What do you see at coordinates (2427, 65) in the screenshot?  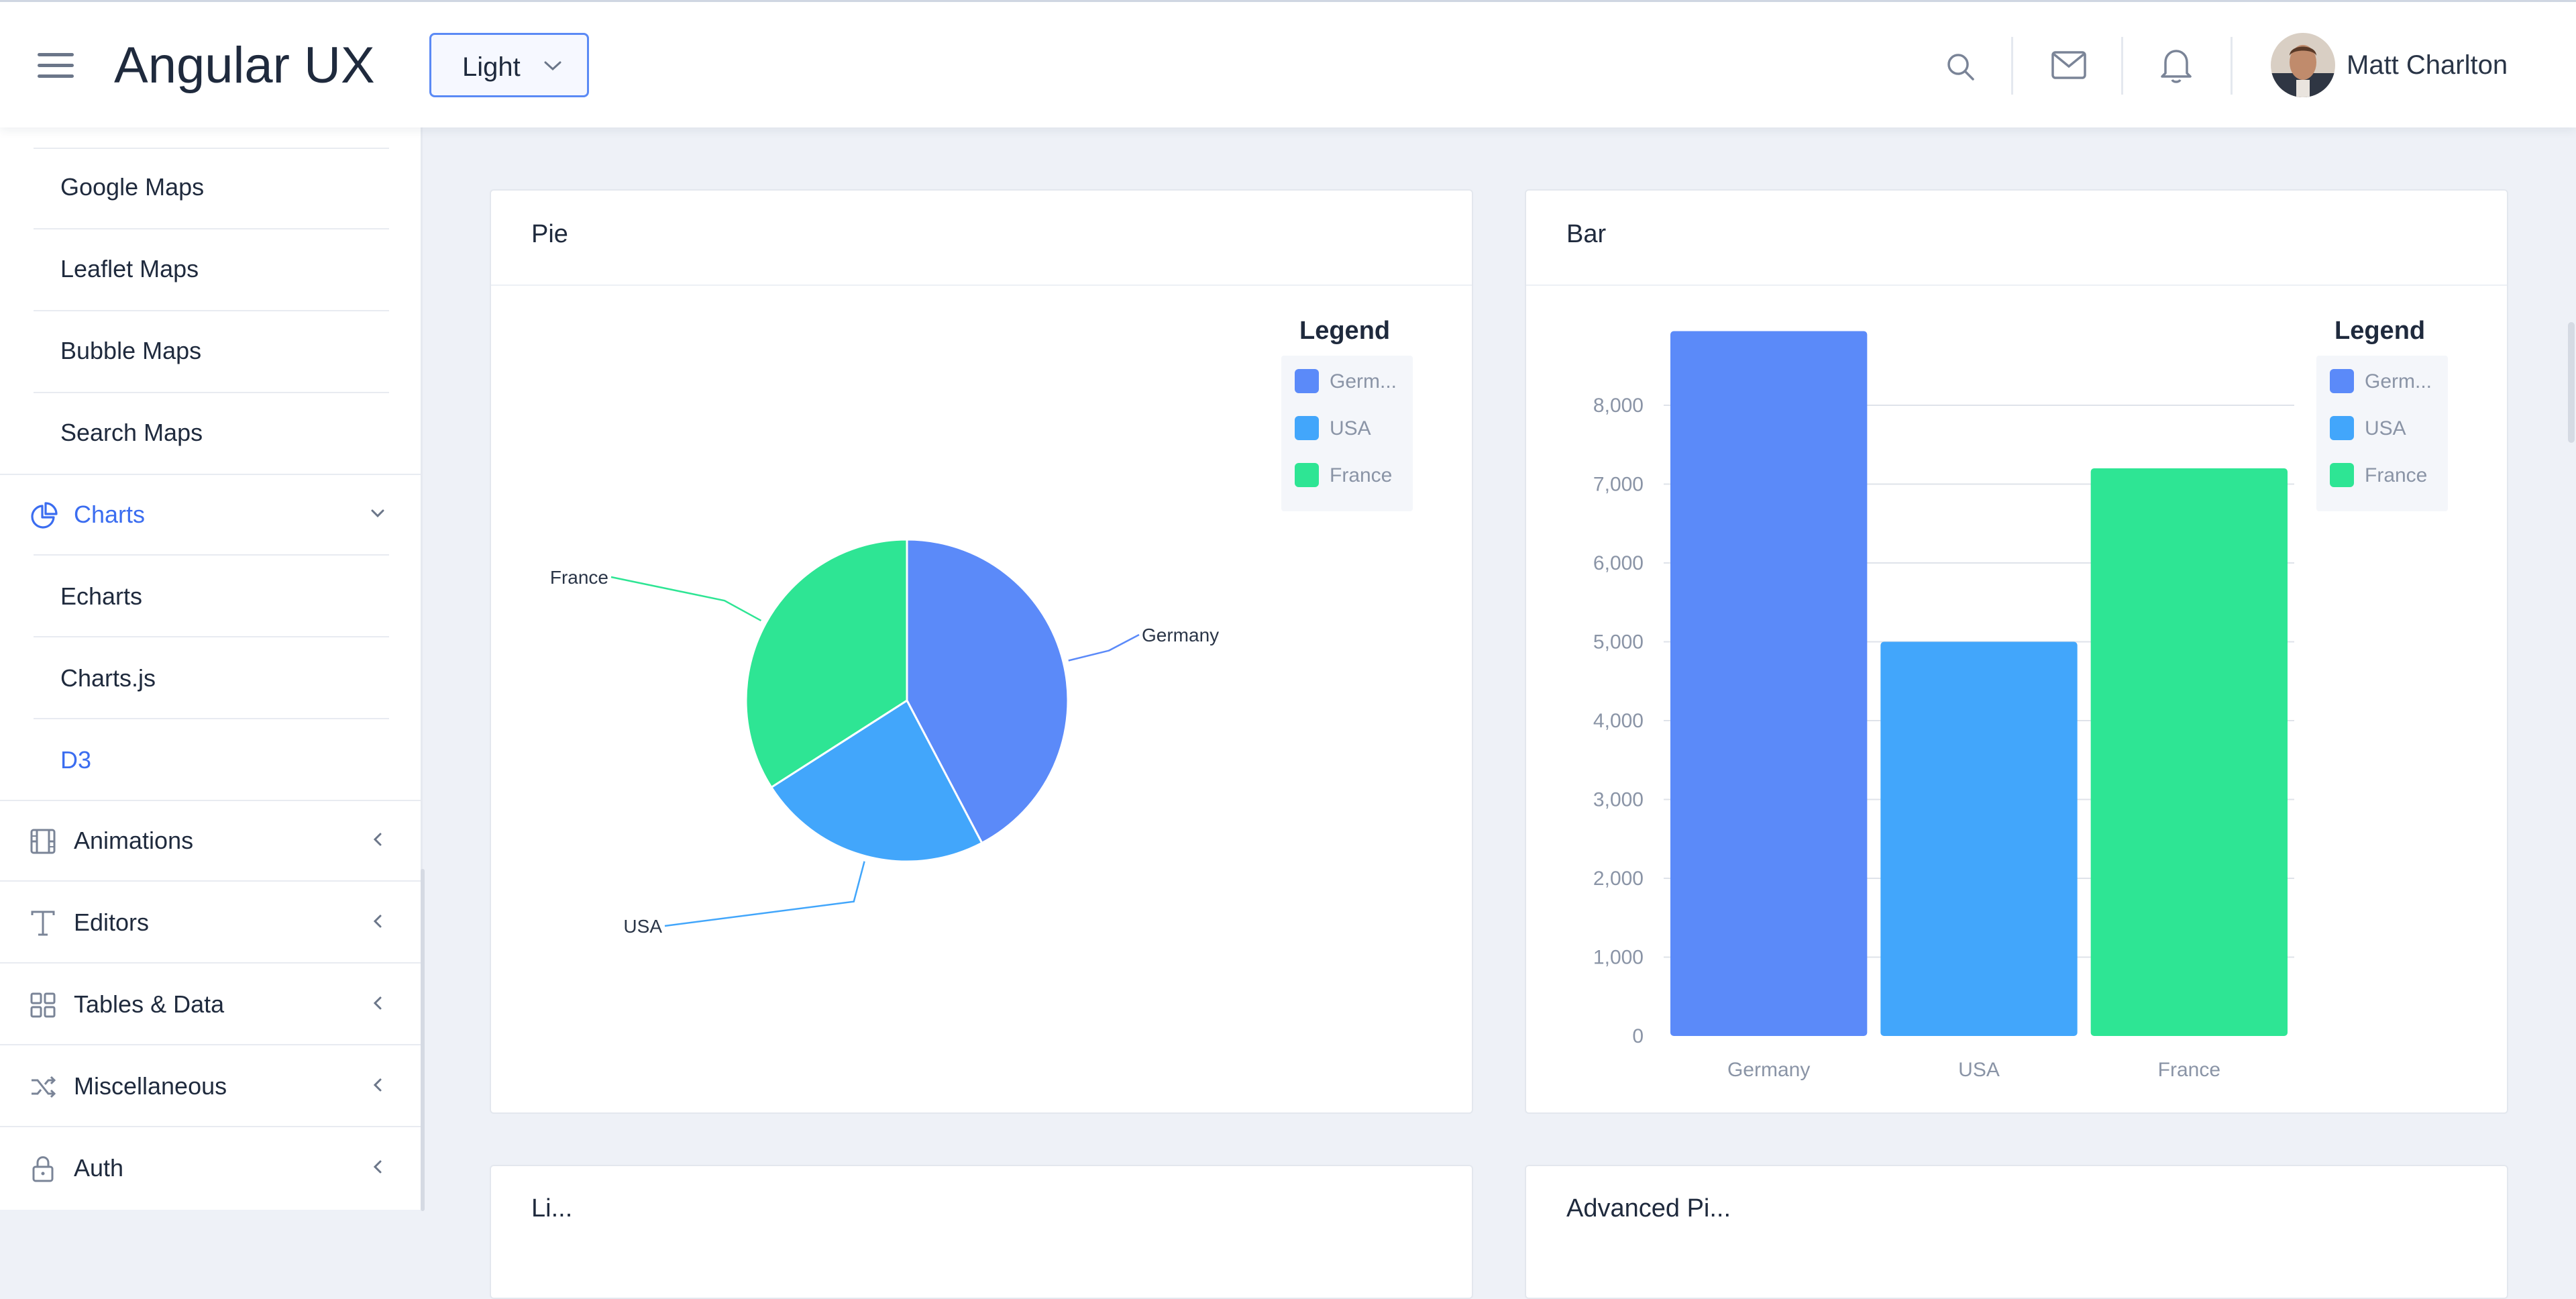 I see `user-name: Matt Charlton` at bounding box center [2427, 65].